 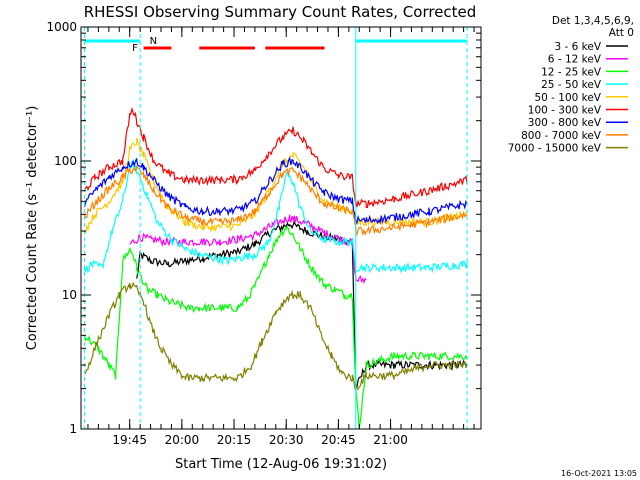 What do you see at coordinates (593, 21) in the screenshot?
I see `legend-header: Det 1,3,4,5,6,9,` at bounding box center [593, 21].